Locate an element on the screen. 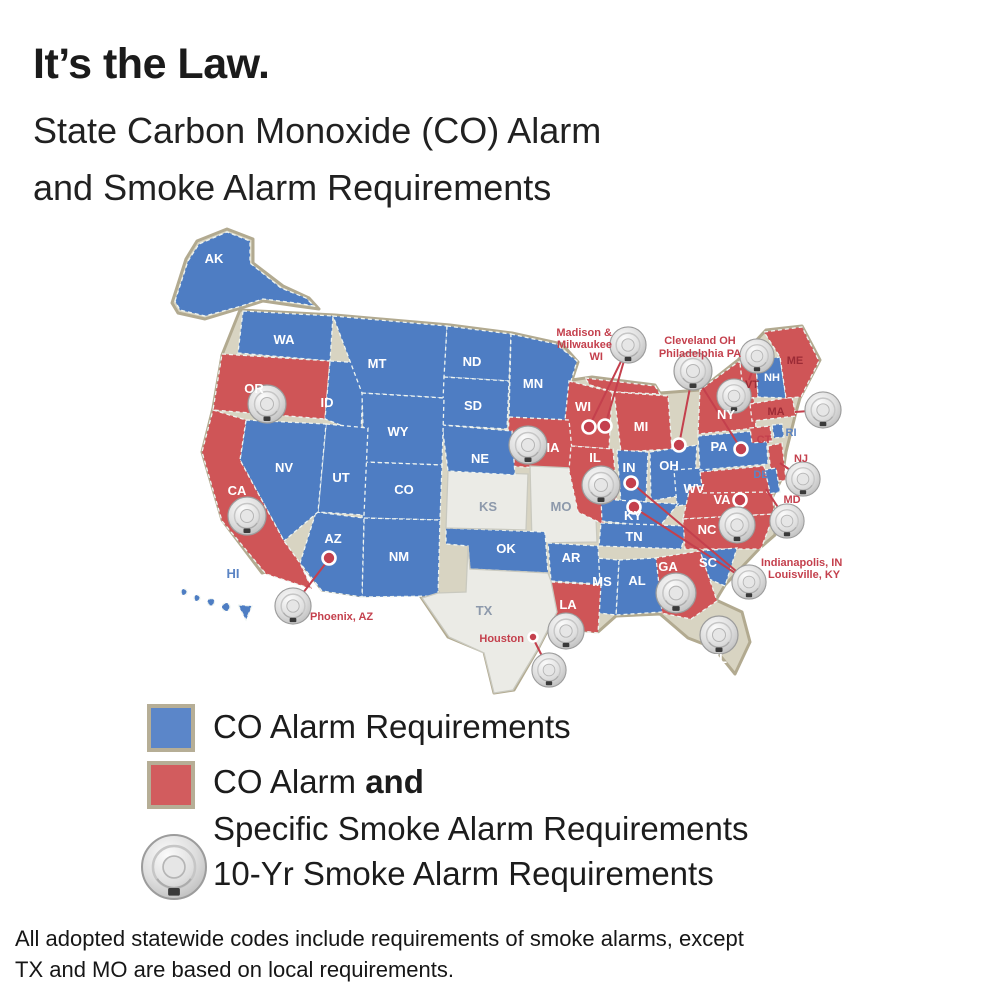 The width and height of the screenshot is (1000, 1000). state-label-CT: CT is located at coordinates (764, 440).